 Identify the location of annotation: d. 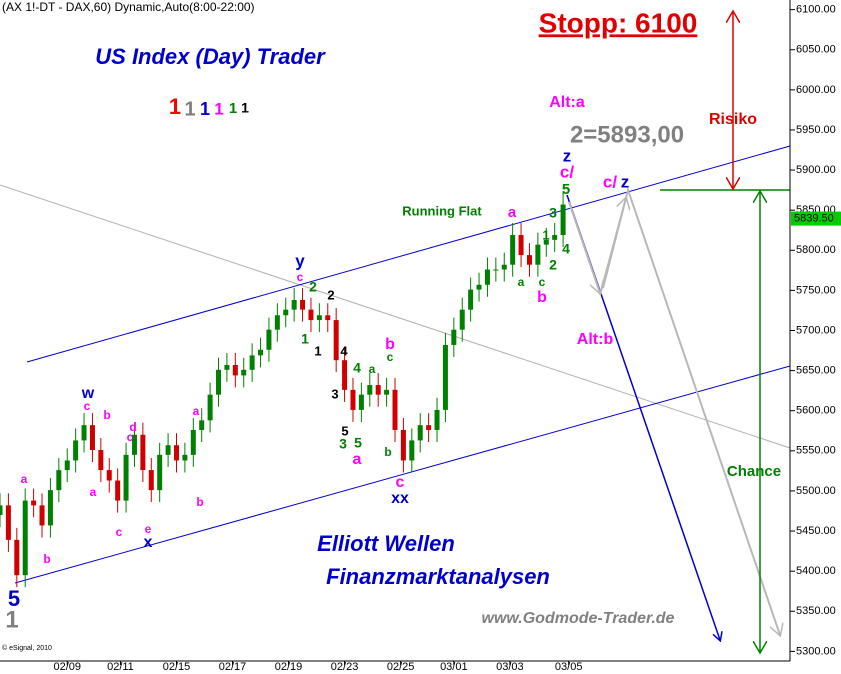
(132, 427).